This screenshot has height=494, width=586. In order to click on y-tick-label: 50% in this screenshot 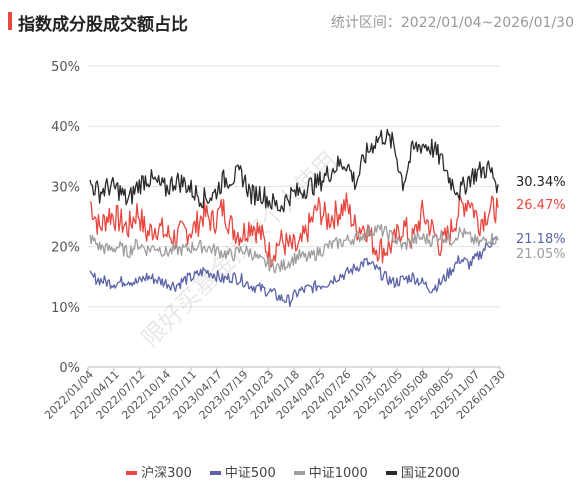, I will do `click(65, 67)`.